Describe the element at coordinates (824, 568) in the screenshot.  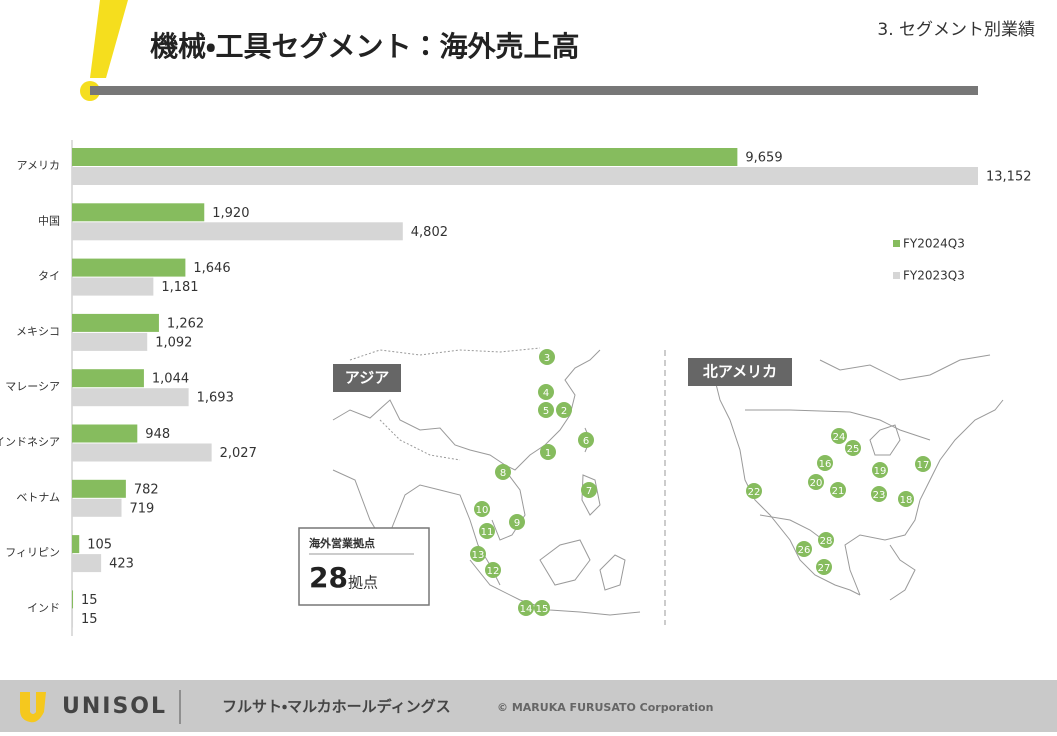
I see `site-number: 27` at that location.